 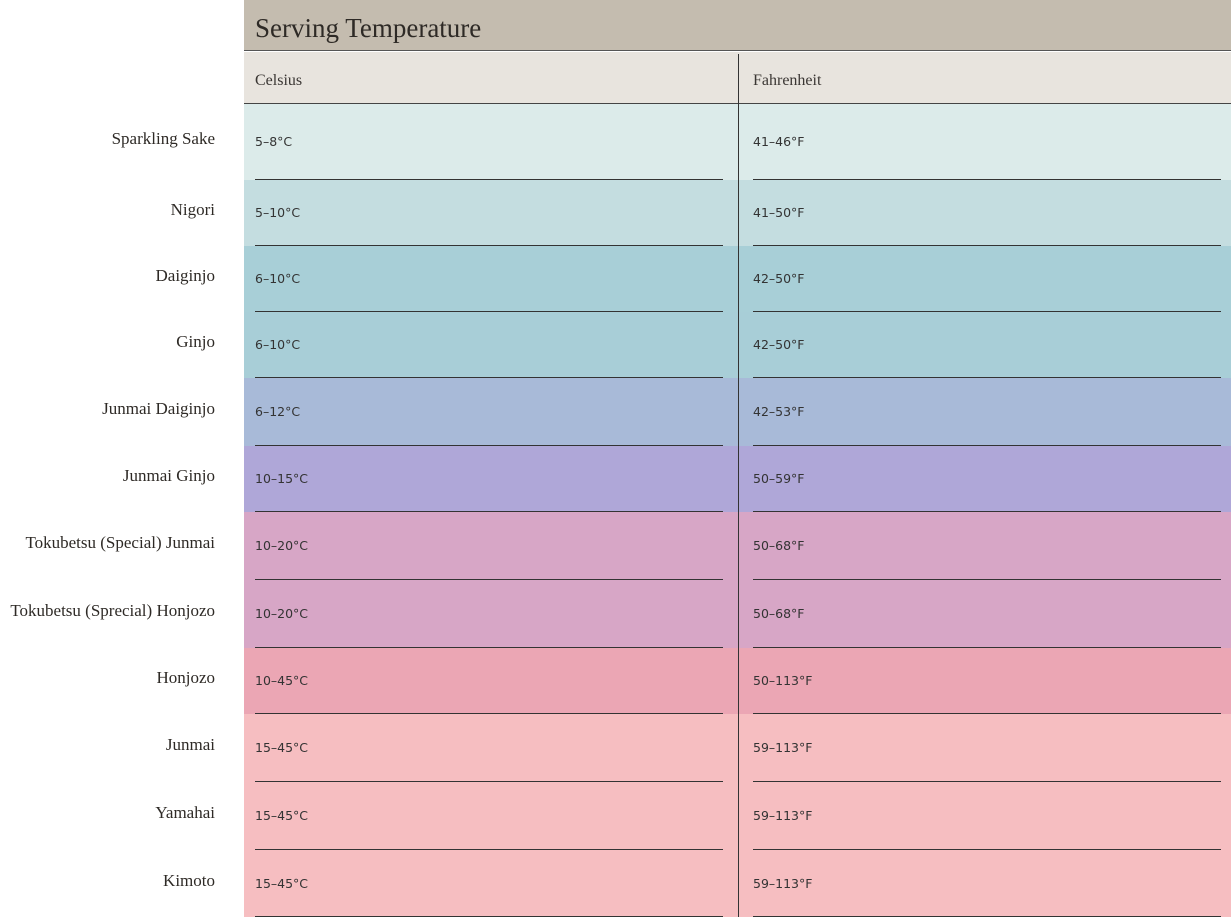 I want to click on header-title: Serving Temperature, so click(x=737, y=25).